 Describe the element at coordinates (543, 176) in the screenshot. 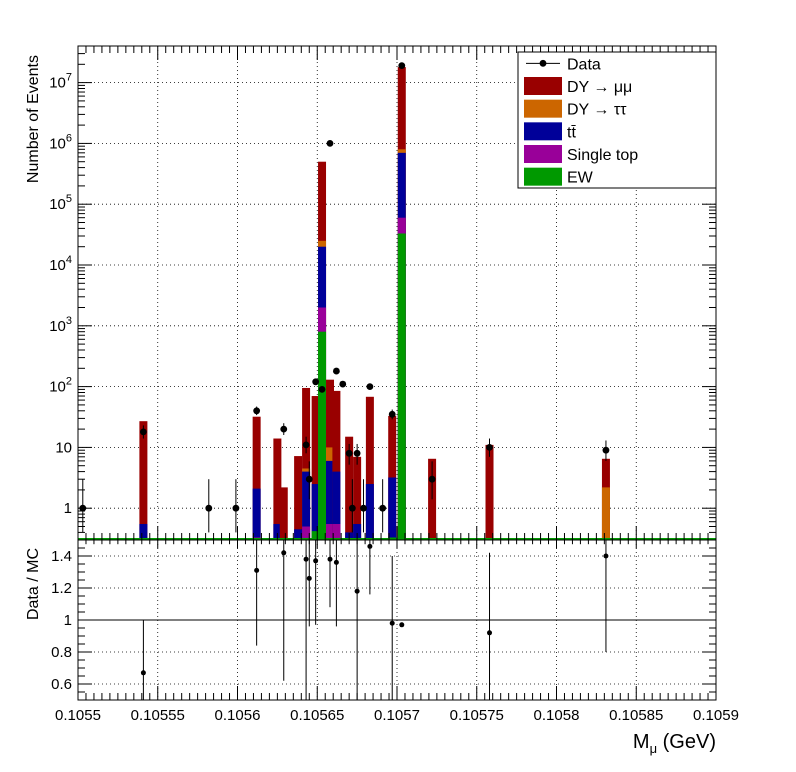

I see `legend-swatch-ew` at that location.